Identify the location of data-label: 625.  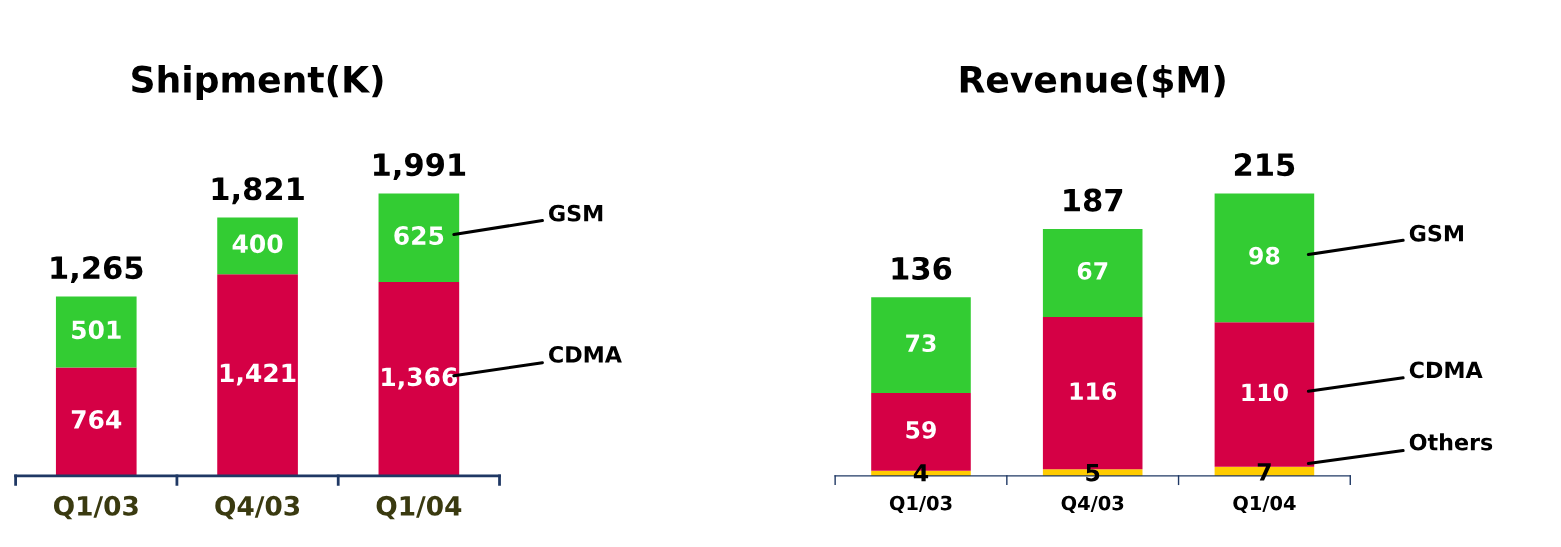
(419, 236).